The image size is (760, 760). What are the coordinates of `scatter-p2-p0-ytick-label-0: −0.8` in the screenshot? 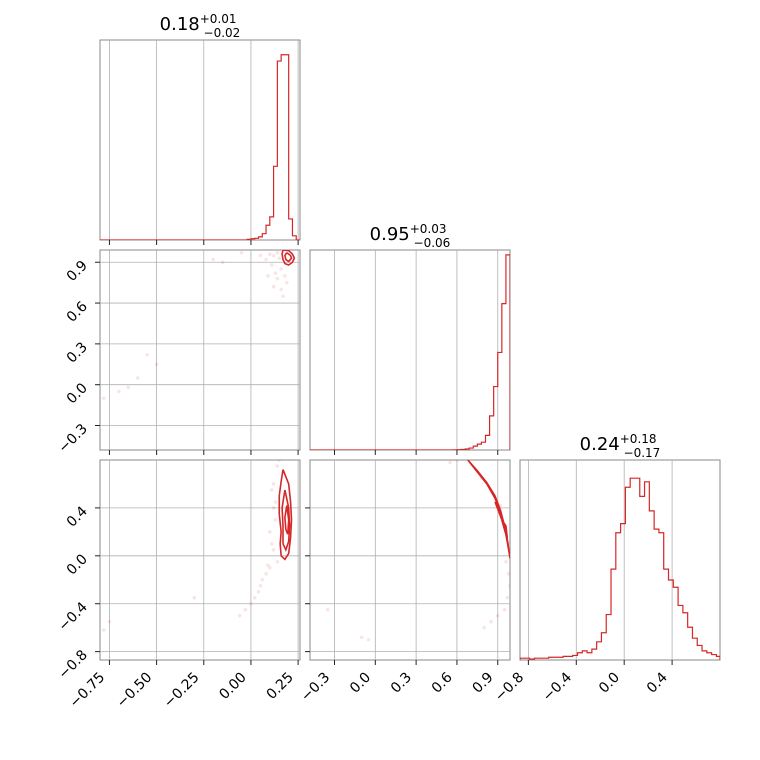 It's located at (72, 664).